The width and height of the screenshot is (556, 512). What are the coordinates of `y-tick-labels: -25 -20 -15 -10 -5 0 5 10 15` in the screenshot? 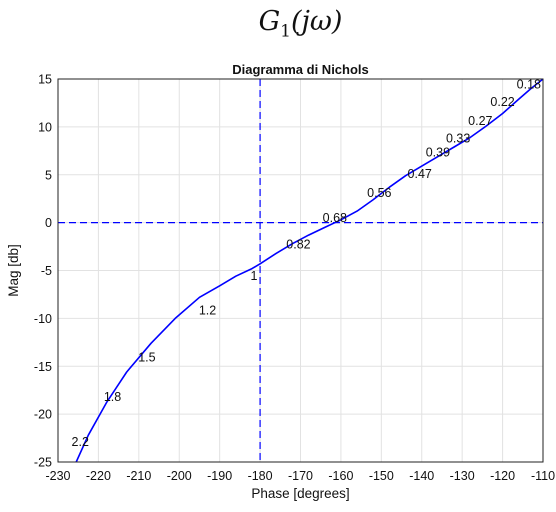 It's located at (43, 271).